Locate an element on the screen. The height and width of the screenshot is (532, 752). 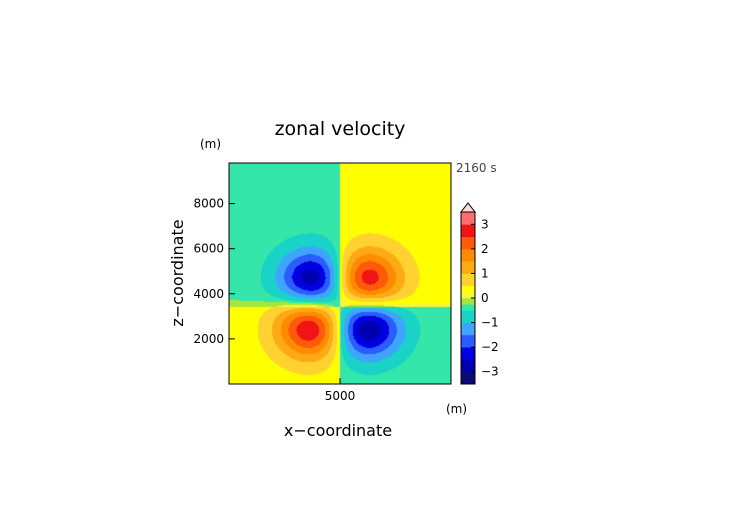
contour-field is located at coordinates (340, 273).